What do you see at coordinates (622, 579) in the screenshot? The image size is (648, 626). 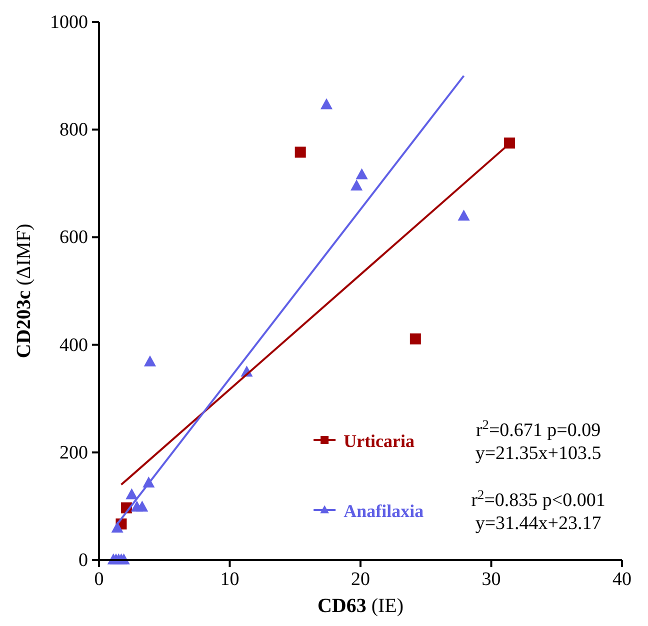 I see `x-tick-label: 40` at bounding box center [622, 579].